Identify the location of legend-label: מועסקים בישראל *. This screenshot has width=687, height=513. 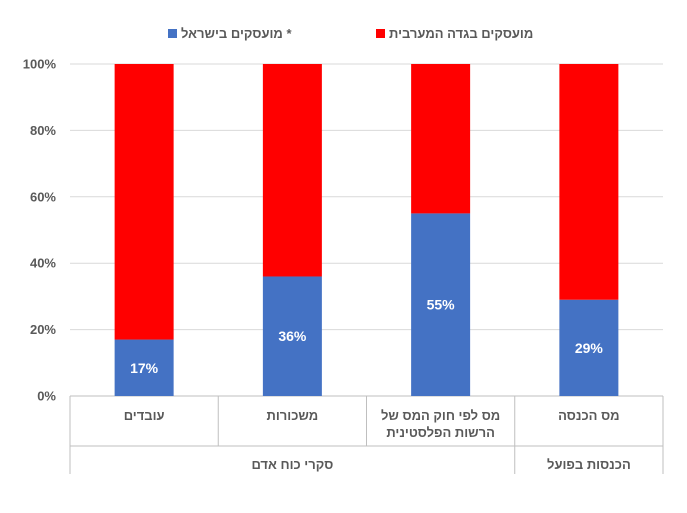
(236, 33).